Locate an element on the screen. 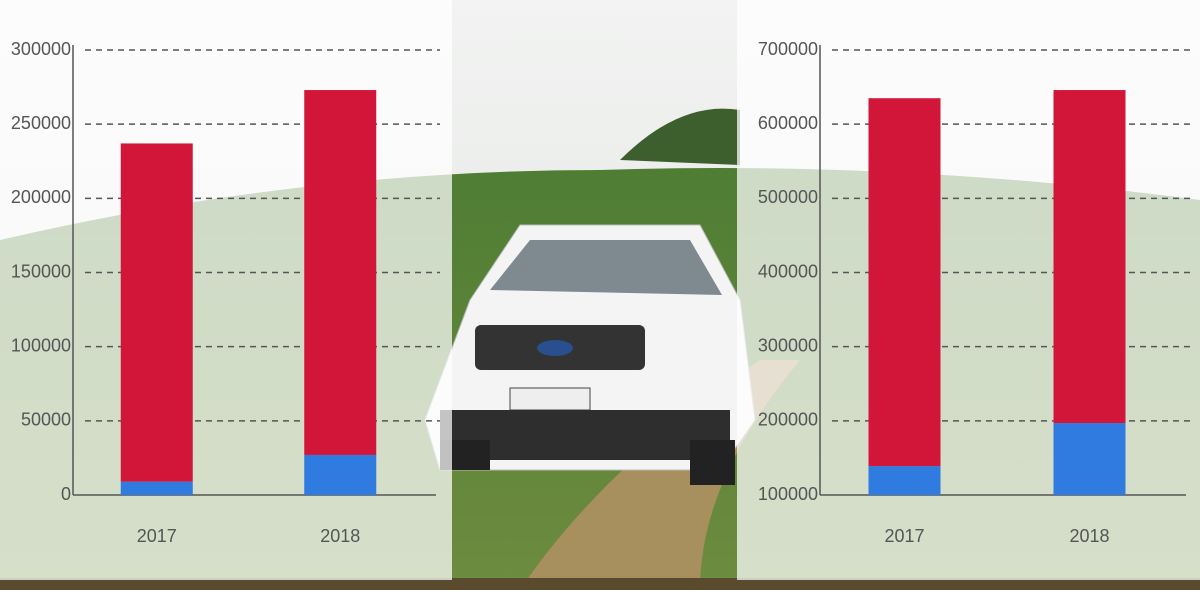 This screenshot has width=1200, height=595. y-tick-label: 400000 is located at coordinates (788, 271).